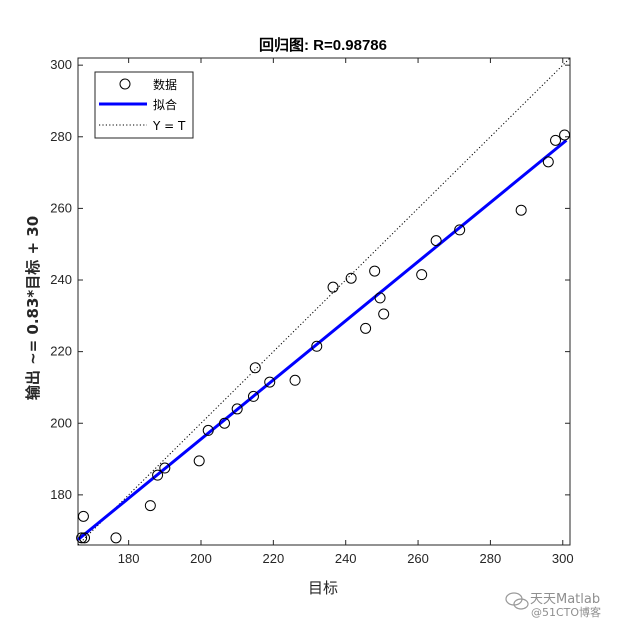 The width and height of the screenshot is (625, 625). What do you see at coordinates (61, 494) in the screenshot?
I see `y-tick-label: 180` at bounding box center [61, 494].